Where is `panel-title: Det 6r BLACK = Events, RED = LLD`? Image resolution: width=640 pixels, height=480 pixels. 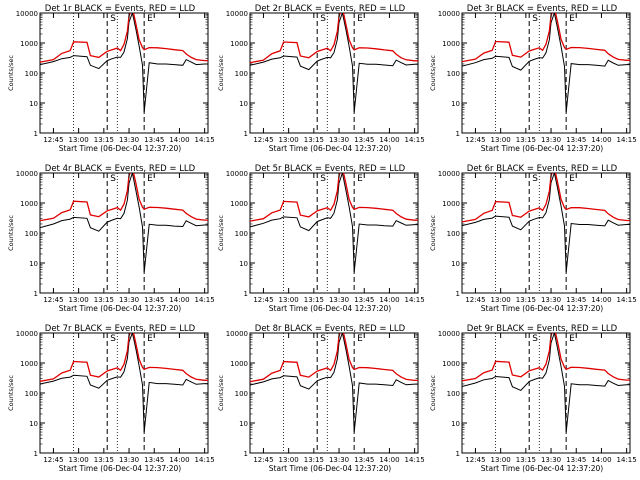
panel-title: Det 6r BLACK = Events, RED = LLD is located at coordinates (542, 169).